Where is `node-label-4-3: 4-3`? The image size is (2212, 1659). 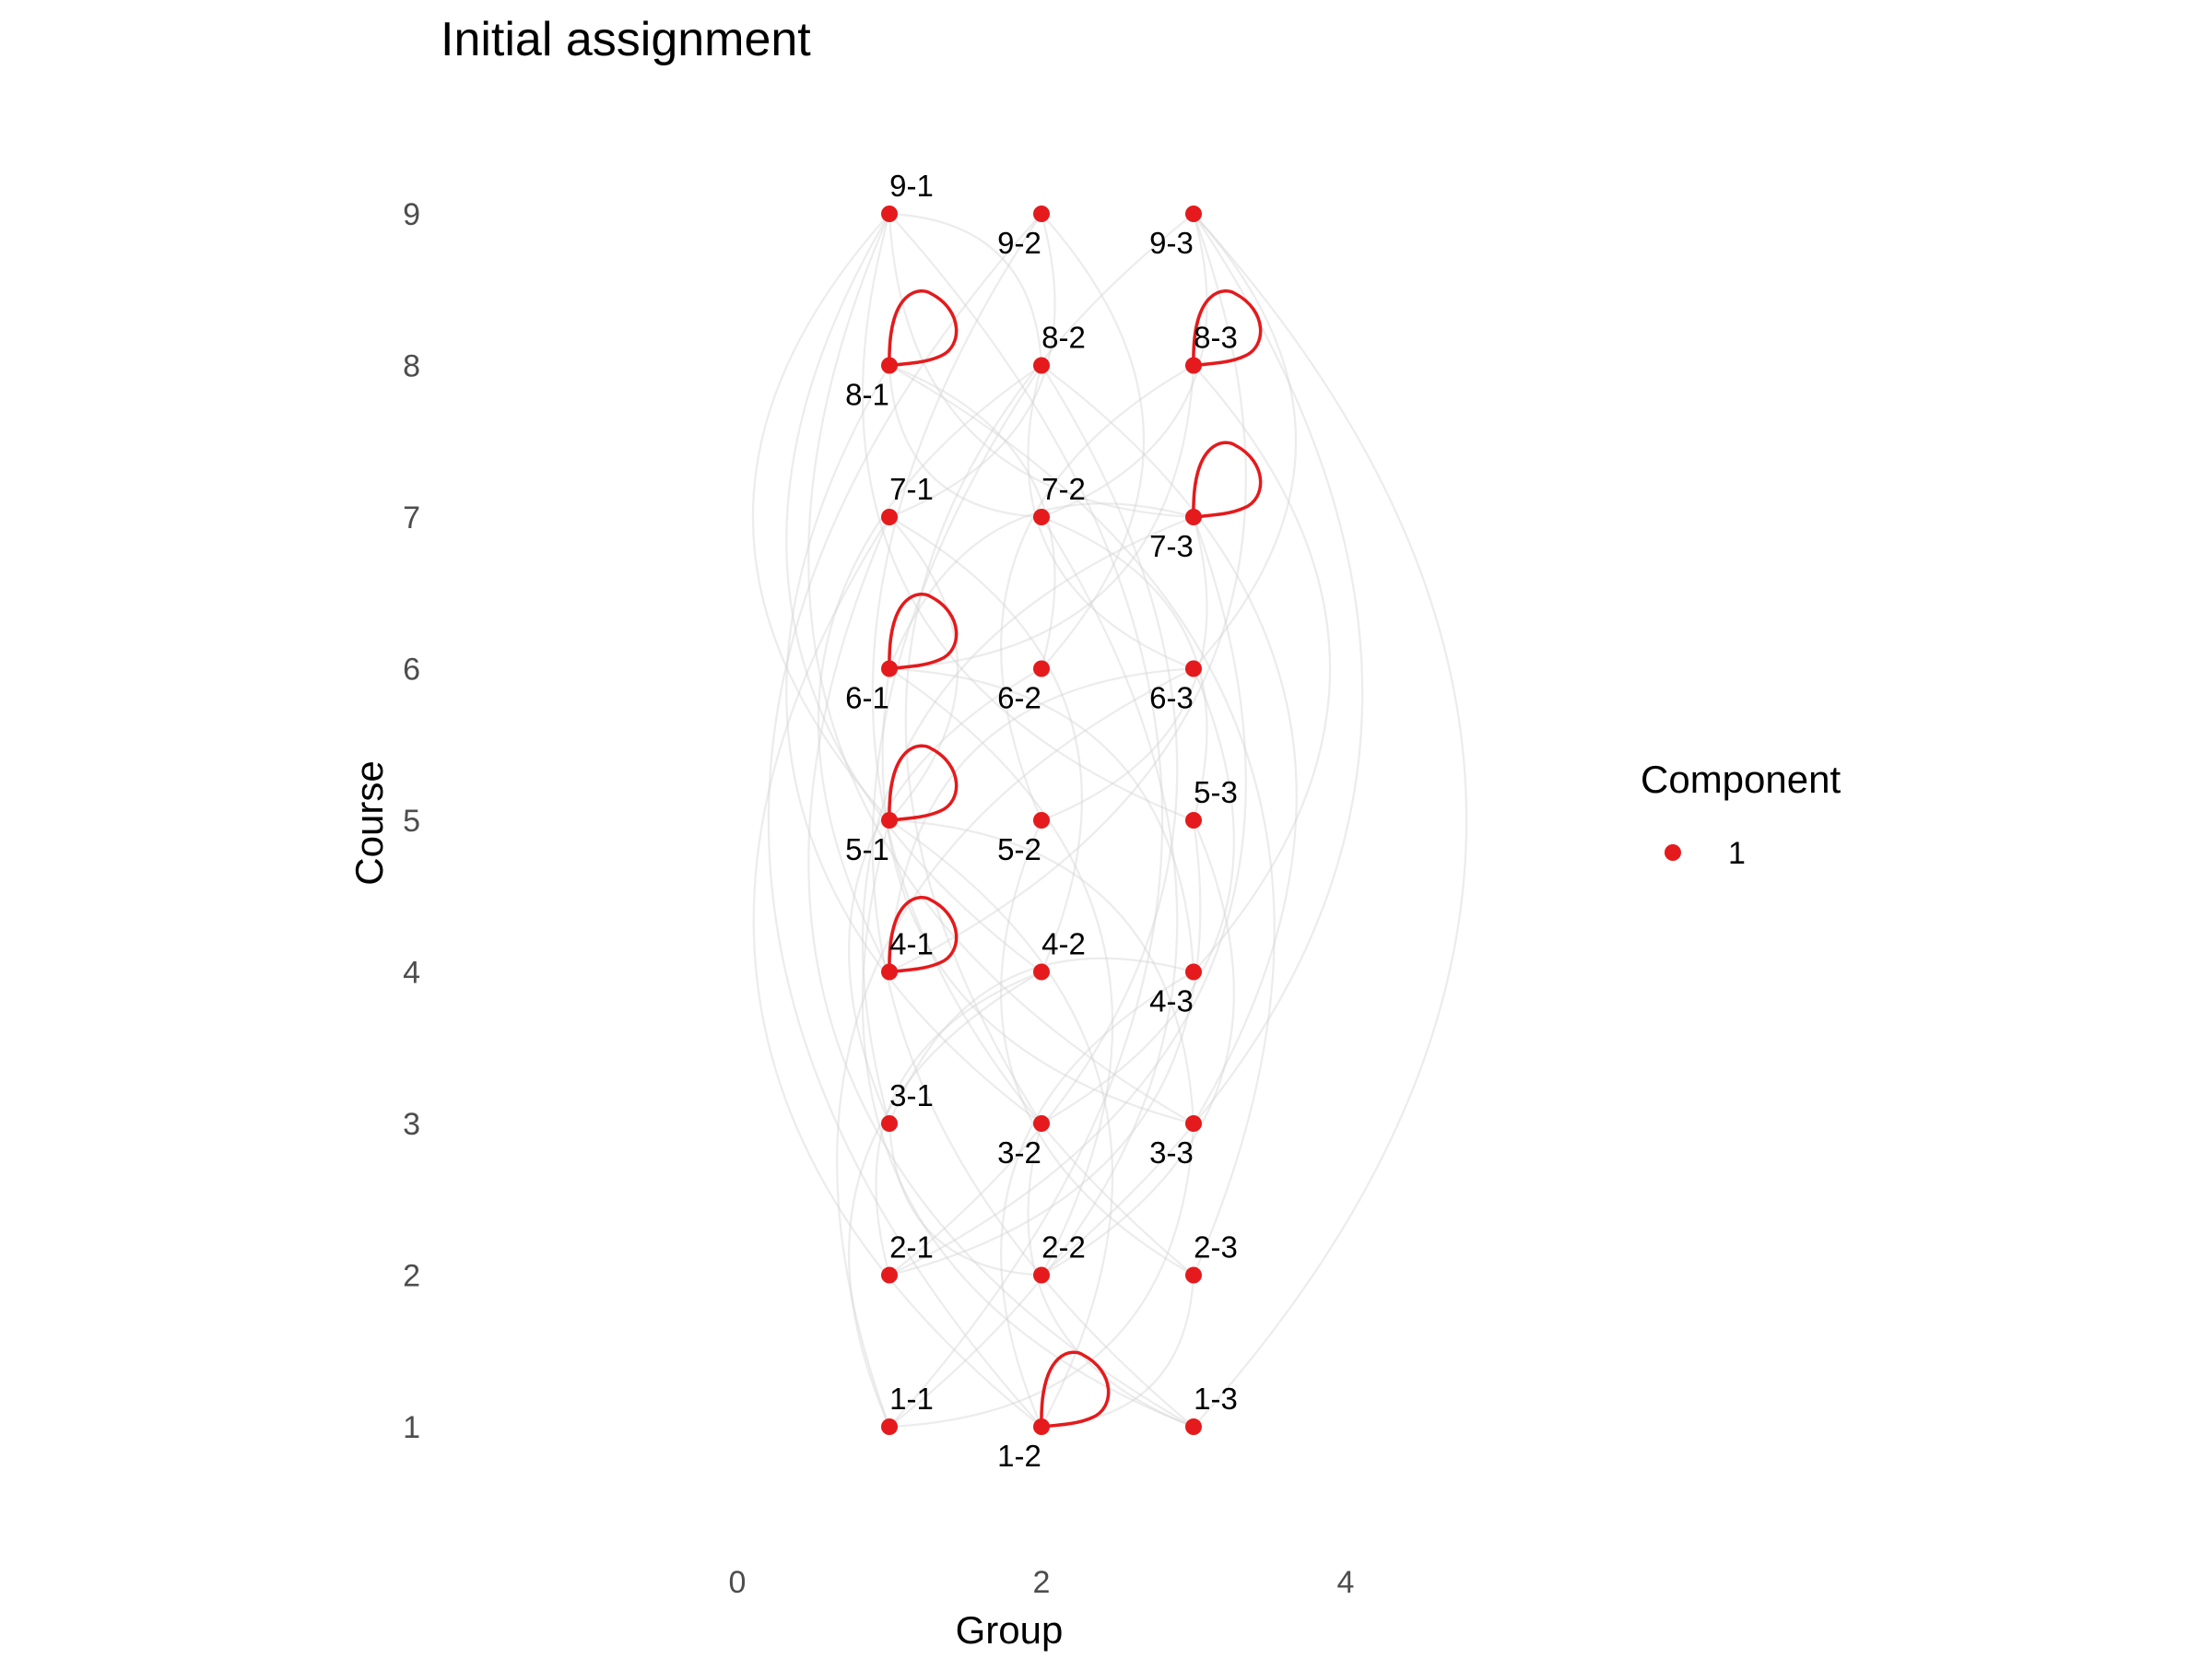 node-label-4-3: 4-3 is located at coordinates (1171, 1001).